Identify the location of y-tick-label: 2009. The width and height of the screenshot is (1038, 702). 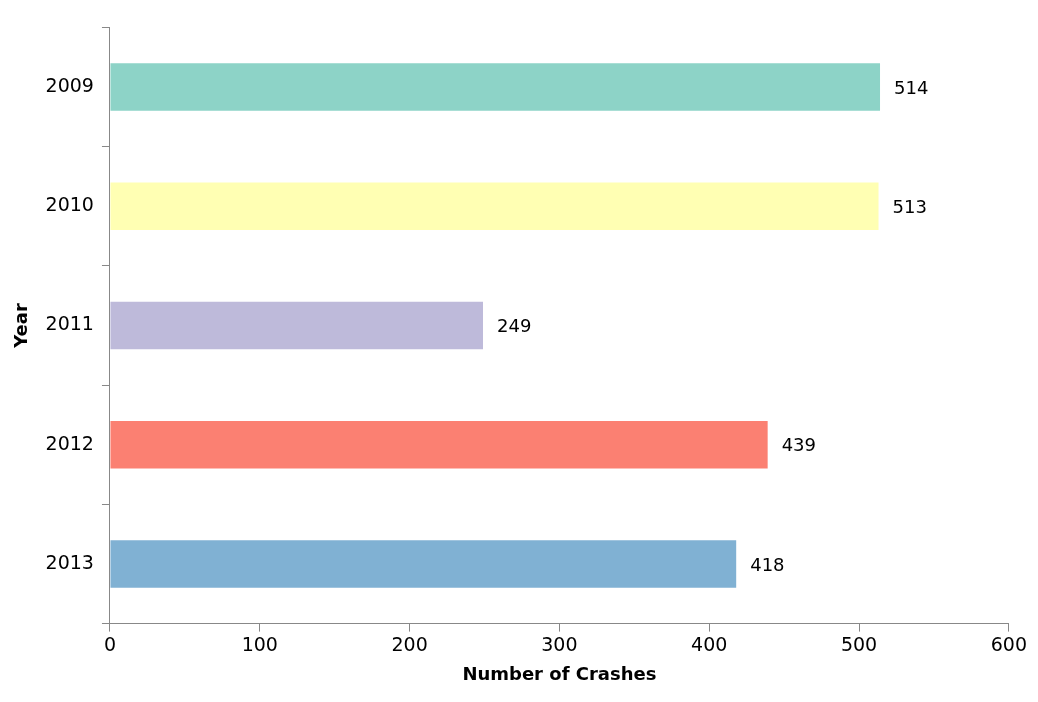
(69, 84).